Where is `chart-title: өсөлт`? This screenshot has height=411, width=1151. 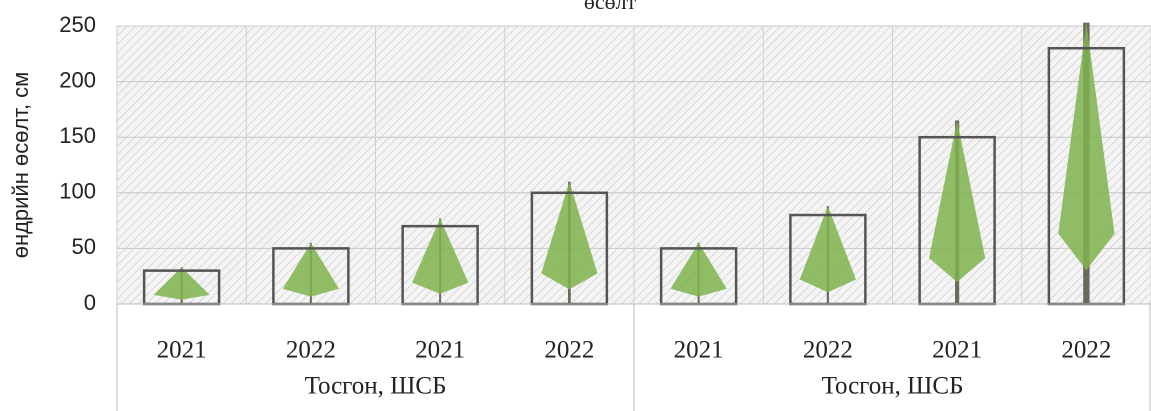
chart-title: өсөлт is located at coordinates (610, 7).